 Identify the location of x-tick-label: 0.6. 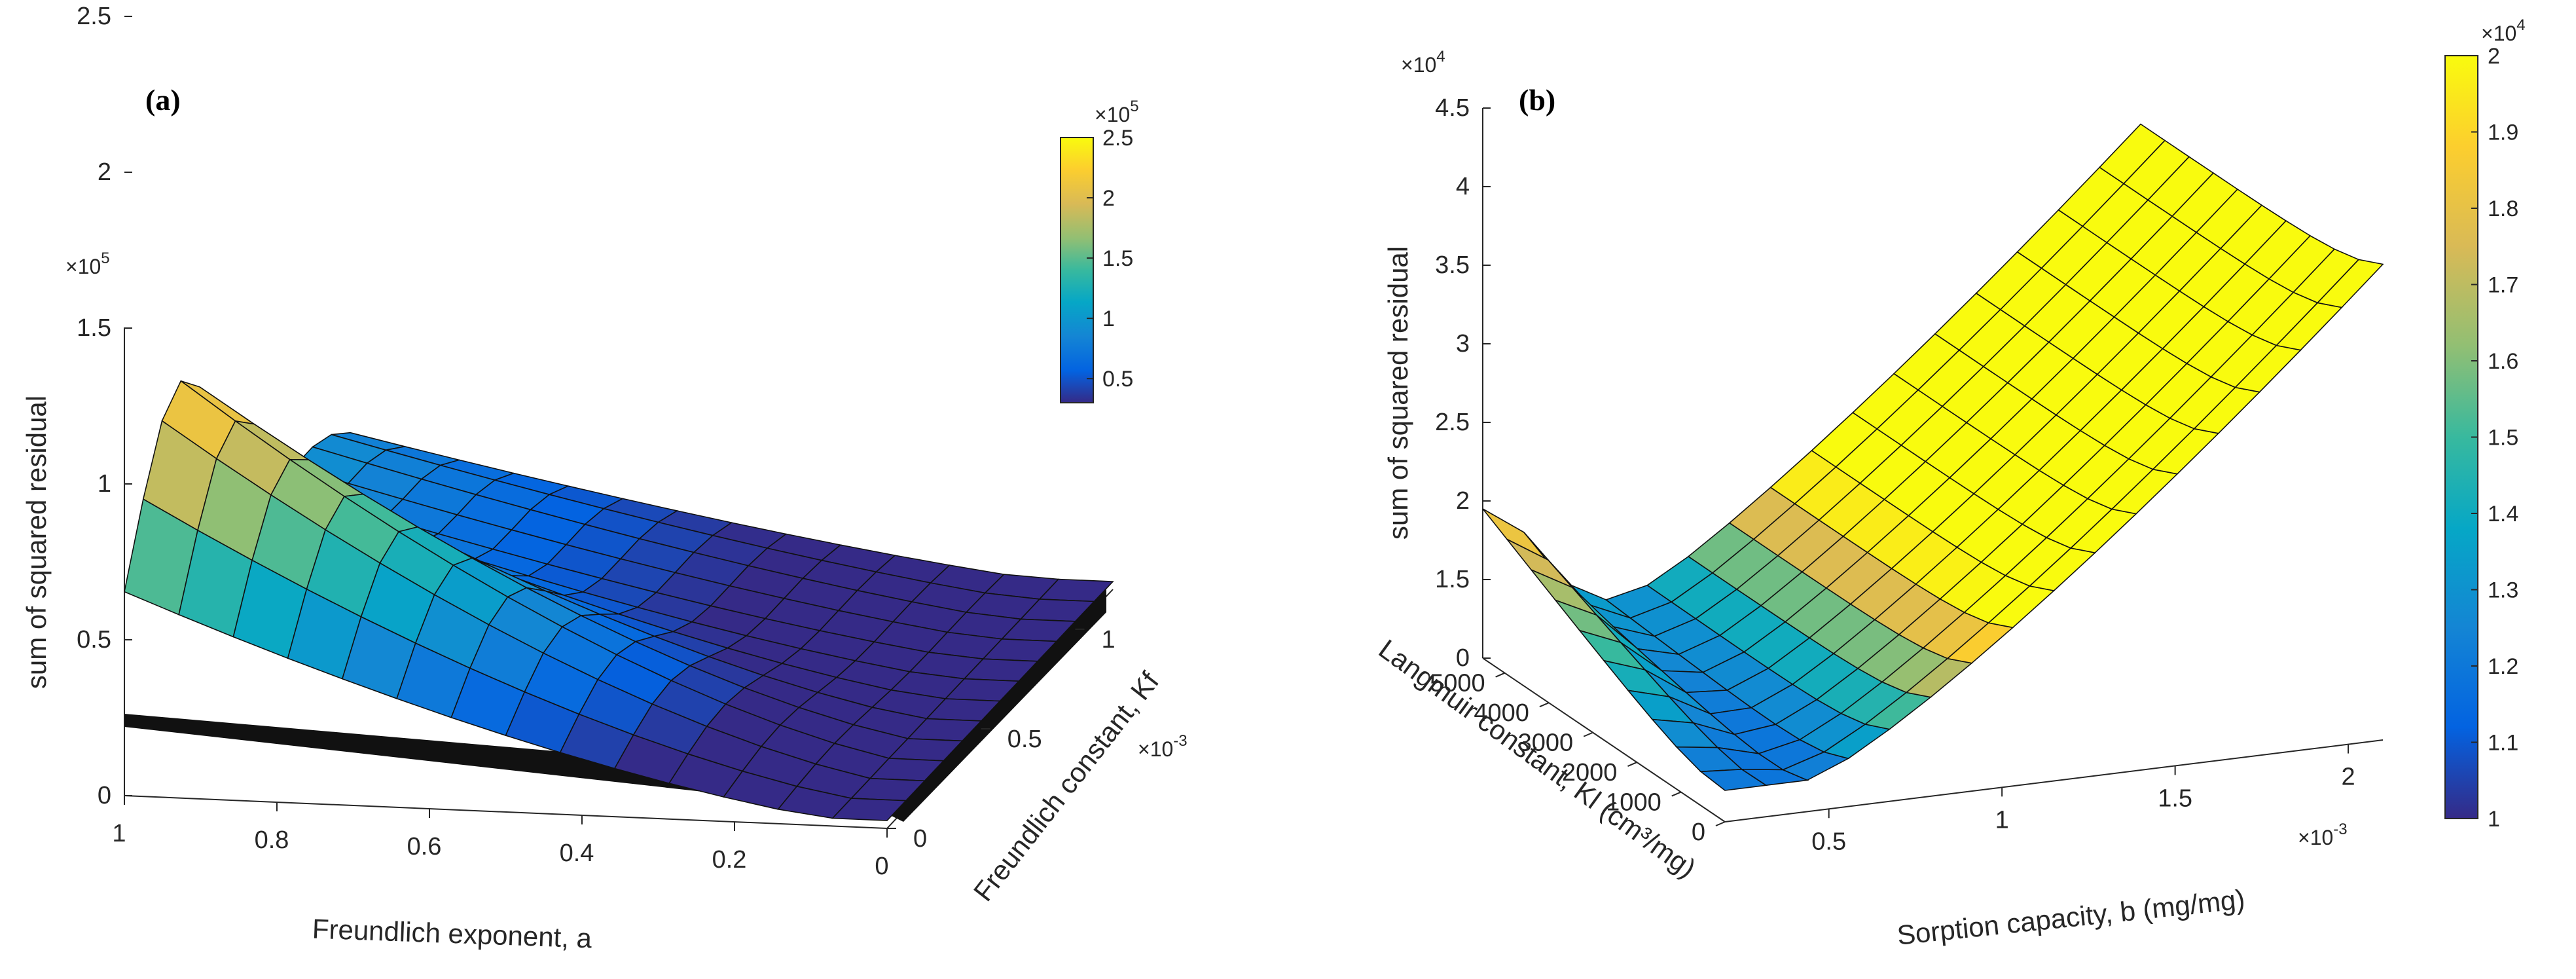
(424, 846).